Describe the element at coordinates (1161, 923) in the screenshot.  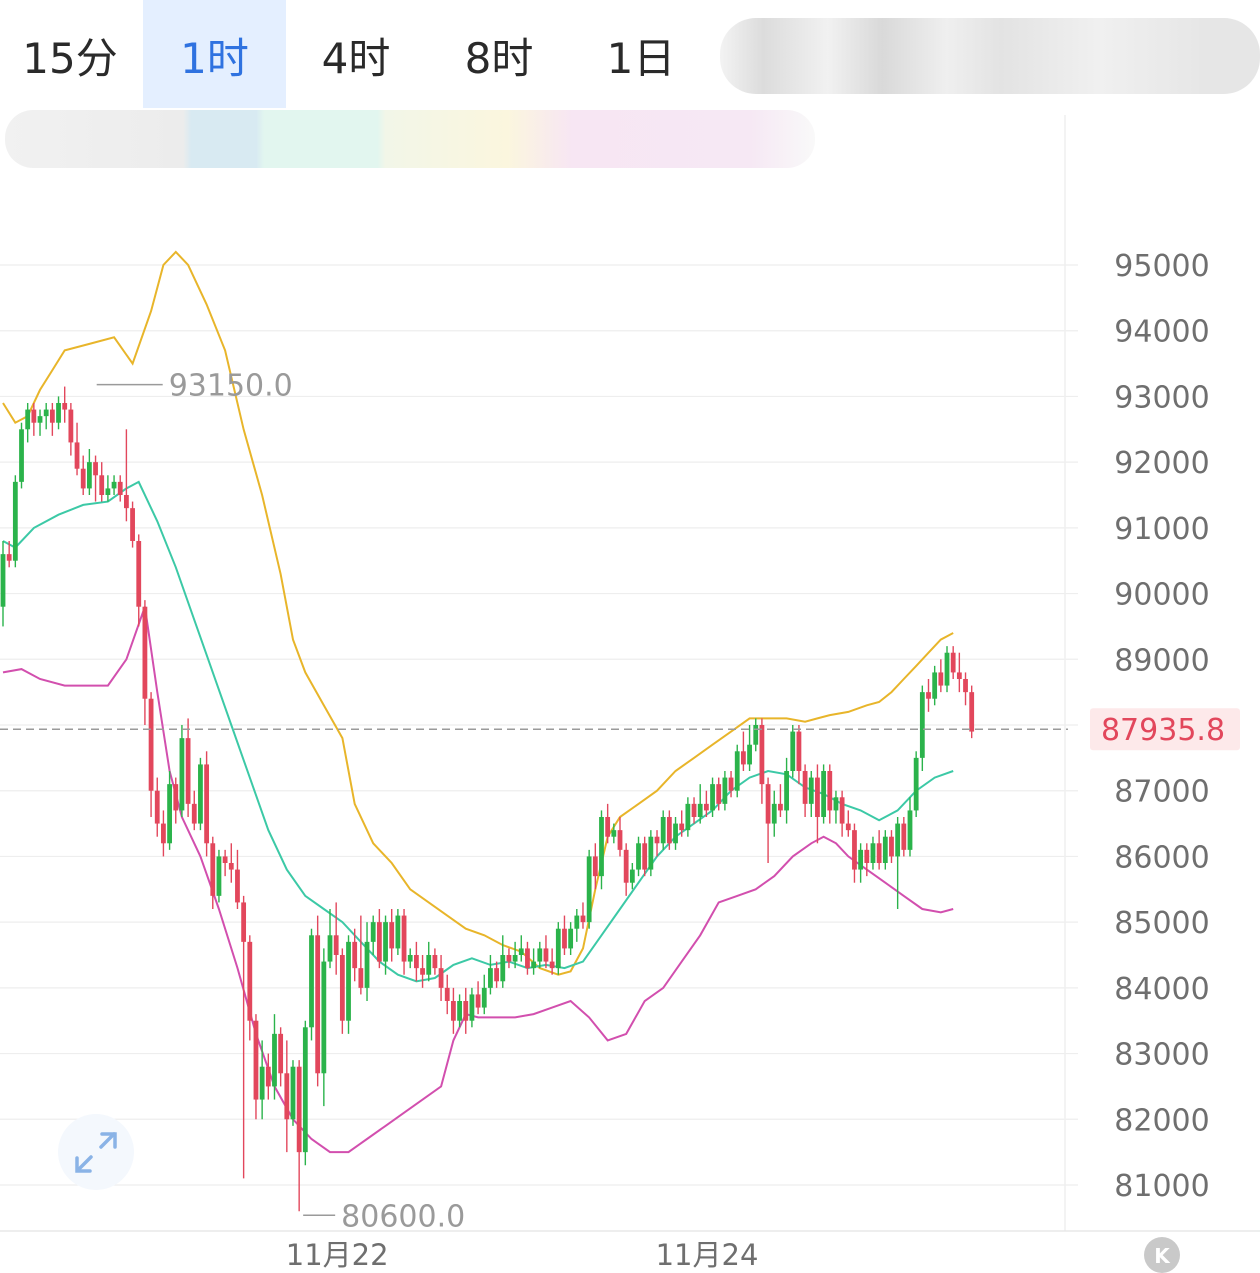
I see `y-tick-label: 85000` at that location.